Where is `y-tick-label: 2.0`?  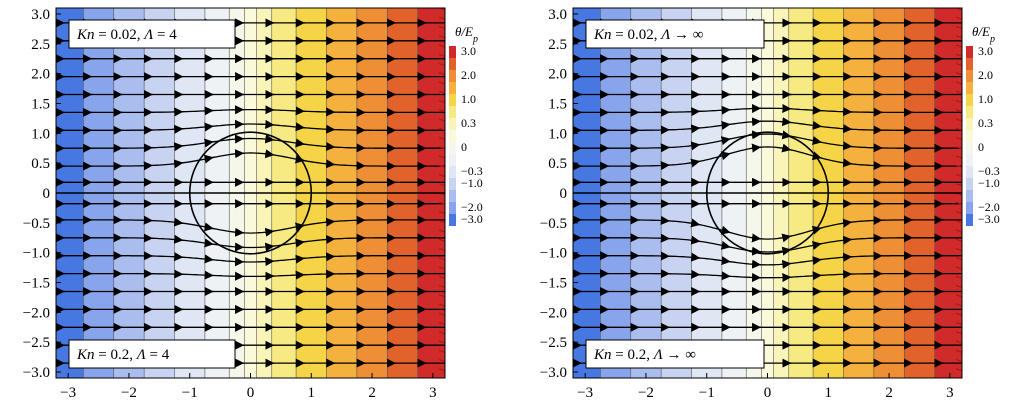
y-tick-label: 2.0 is located at coordinates (40, 75).